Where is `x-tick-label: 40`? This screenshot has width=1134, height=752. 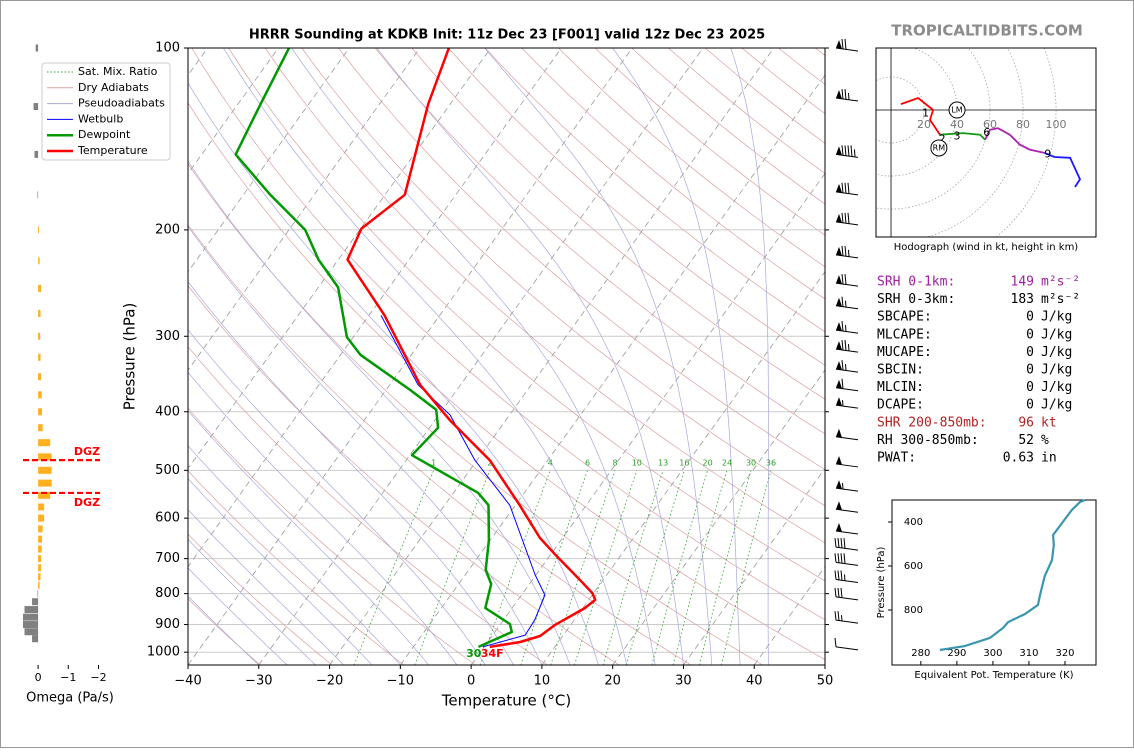 x-tick-label: 40 is located at coordinates (754, 681).